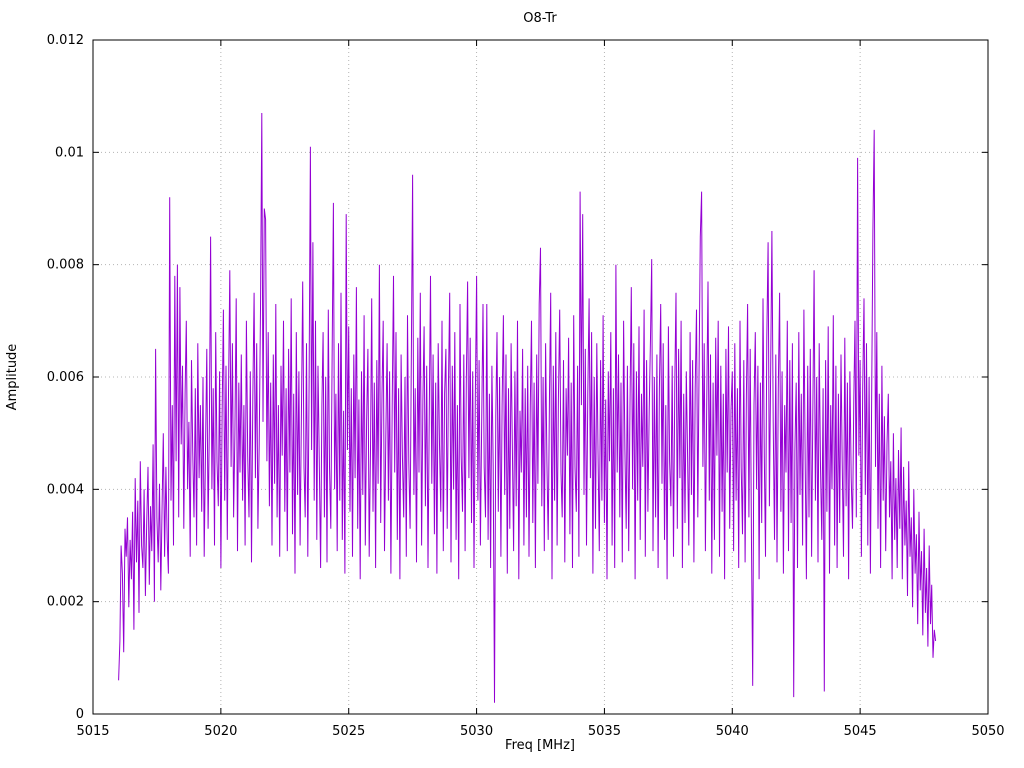  I want to click on y-tick-label: 0.006, so click(65, 377).